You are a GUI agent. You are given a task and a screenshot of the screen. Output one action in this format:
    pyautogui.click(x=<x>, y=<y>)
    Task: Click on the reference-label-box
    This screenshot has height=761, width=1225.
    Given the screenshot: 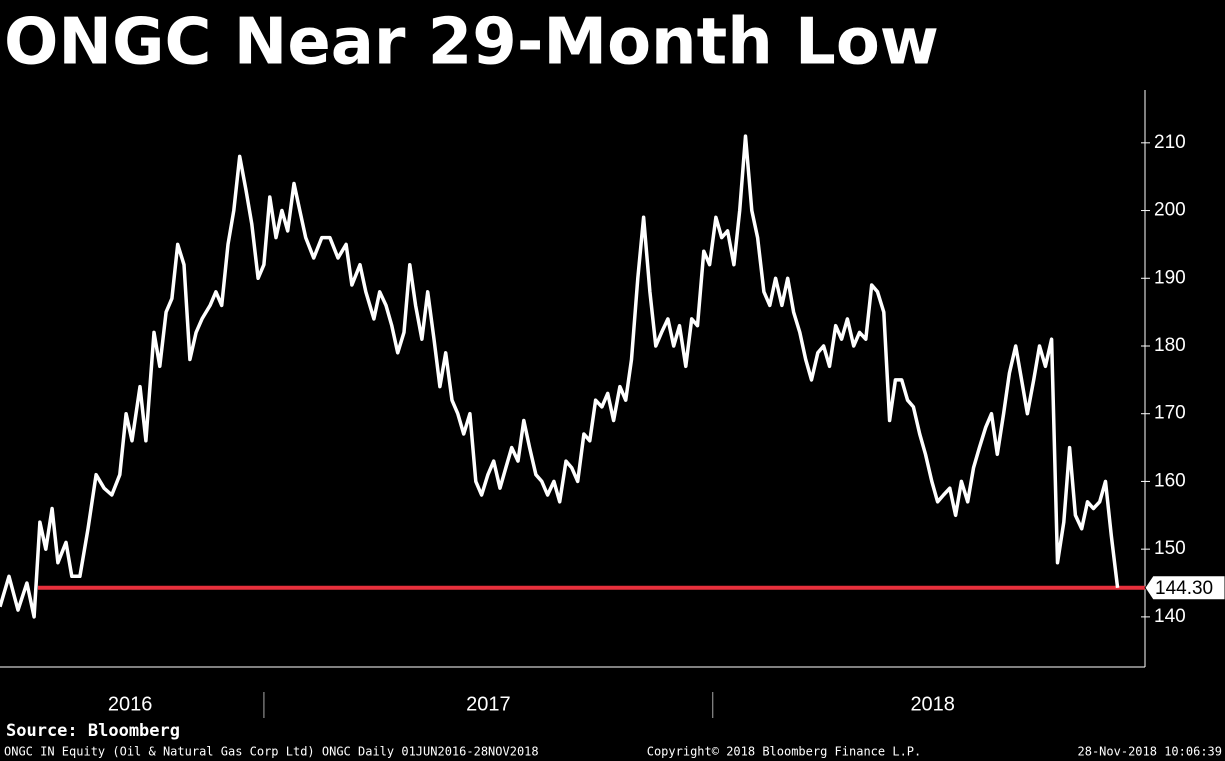 What is the action you would take?
    pyautogui.click(x=1184, y=588)
    